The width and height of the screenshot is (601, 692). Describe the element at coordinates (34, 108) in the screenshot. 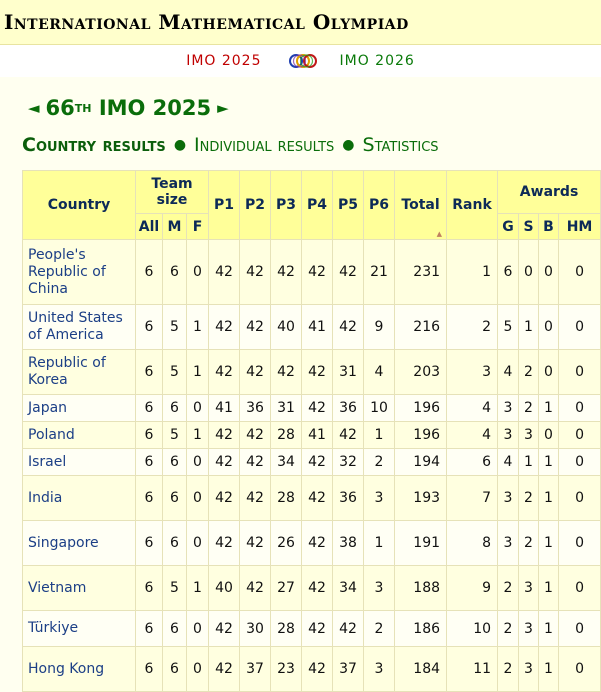

I see `prev-edition-arrow: ◄` at that location.